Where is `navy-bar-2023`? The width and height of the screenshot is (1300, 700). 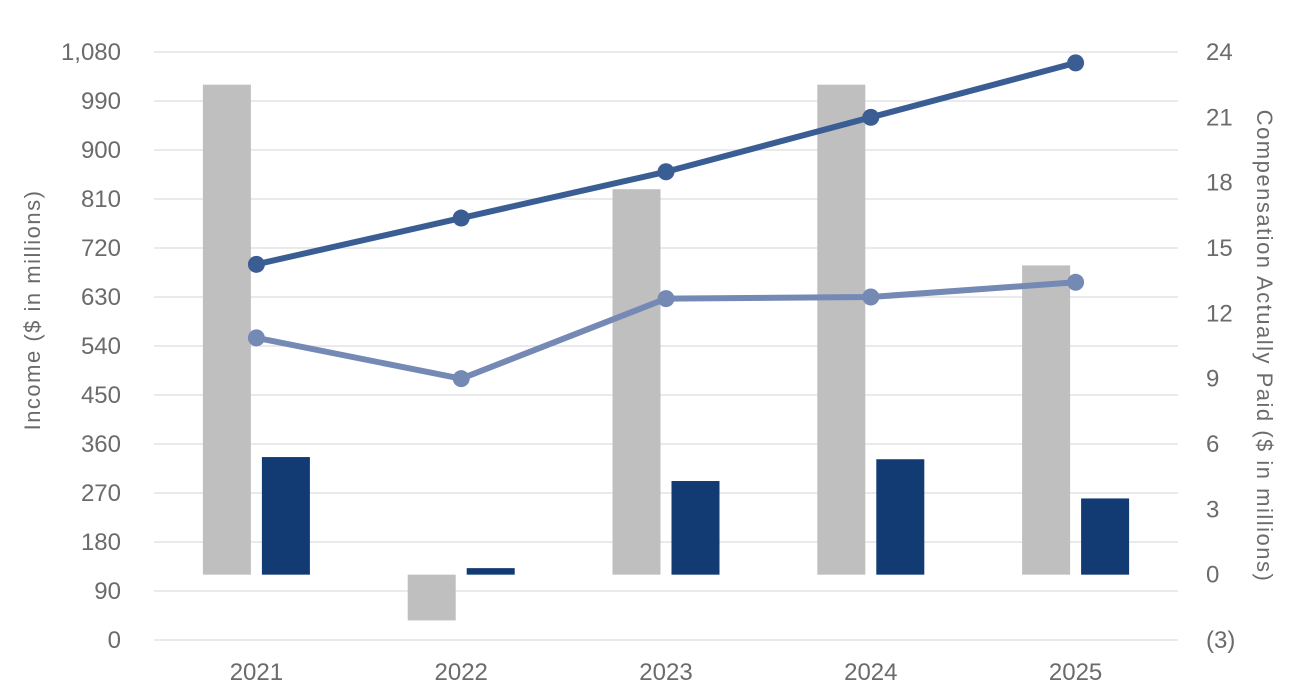
navy-bar-2023 is located at coordinates (695, 528).